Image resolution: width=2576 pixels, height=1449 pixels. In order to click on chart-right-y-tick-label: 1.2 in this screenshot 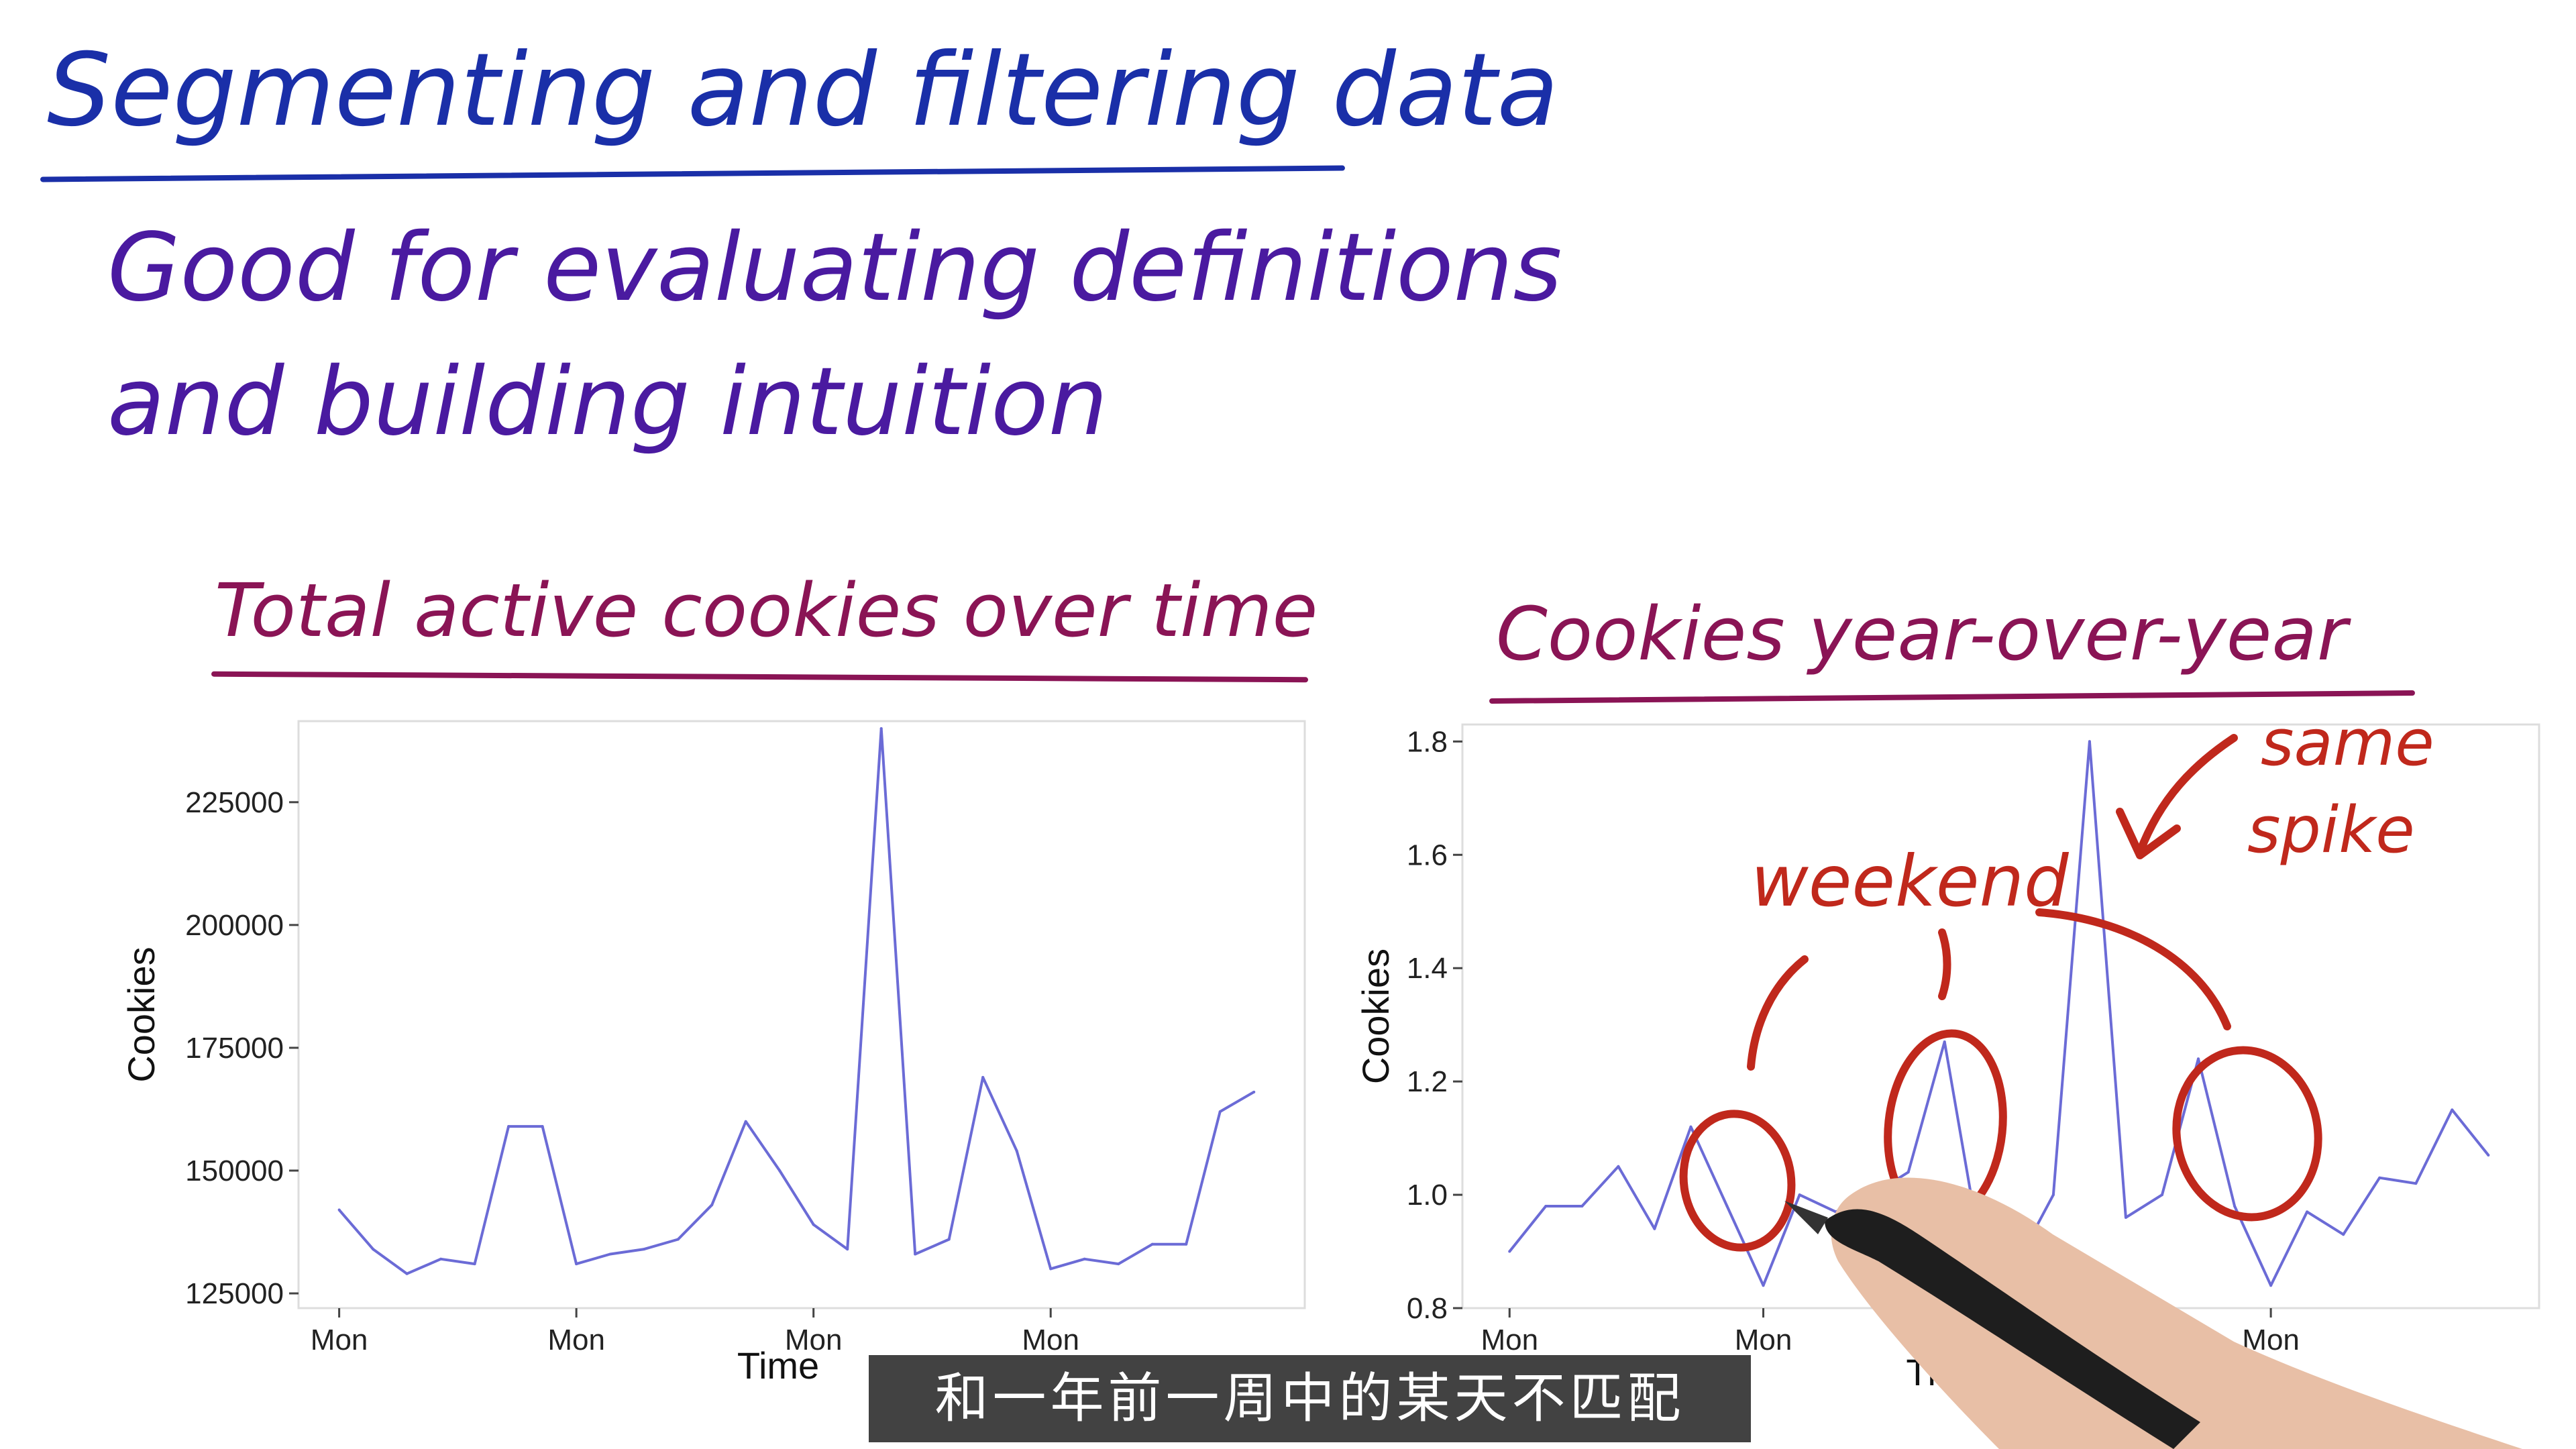, I will do `click(1427, 1081)`.